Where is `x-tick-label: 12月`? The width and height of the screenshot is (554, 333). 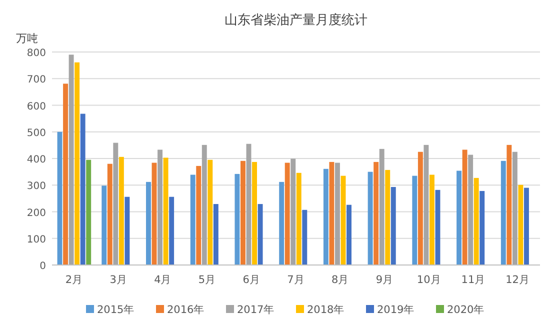 x-tick-label: 12月 is located at coordinates (518, 280).